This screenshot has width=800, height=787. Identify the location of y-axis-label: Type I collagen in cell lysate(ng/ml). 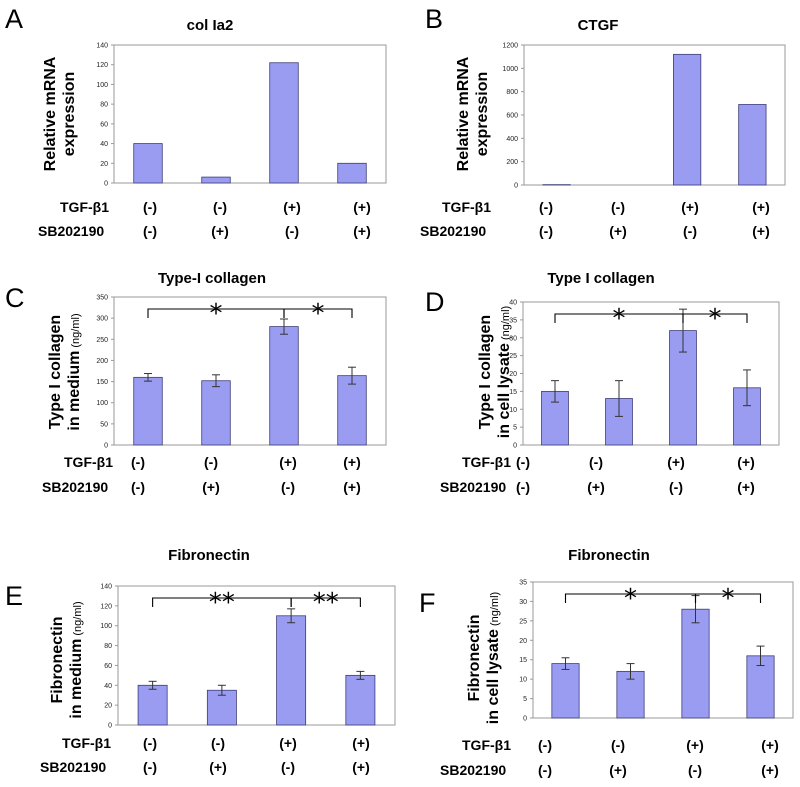
(495, 372).